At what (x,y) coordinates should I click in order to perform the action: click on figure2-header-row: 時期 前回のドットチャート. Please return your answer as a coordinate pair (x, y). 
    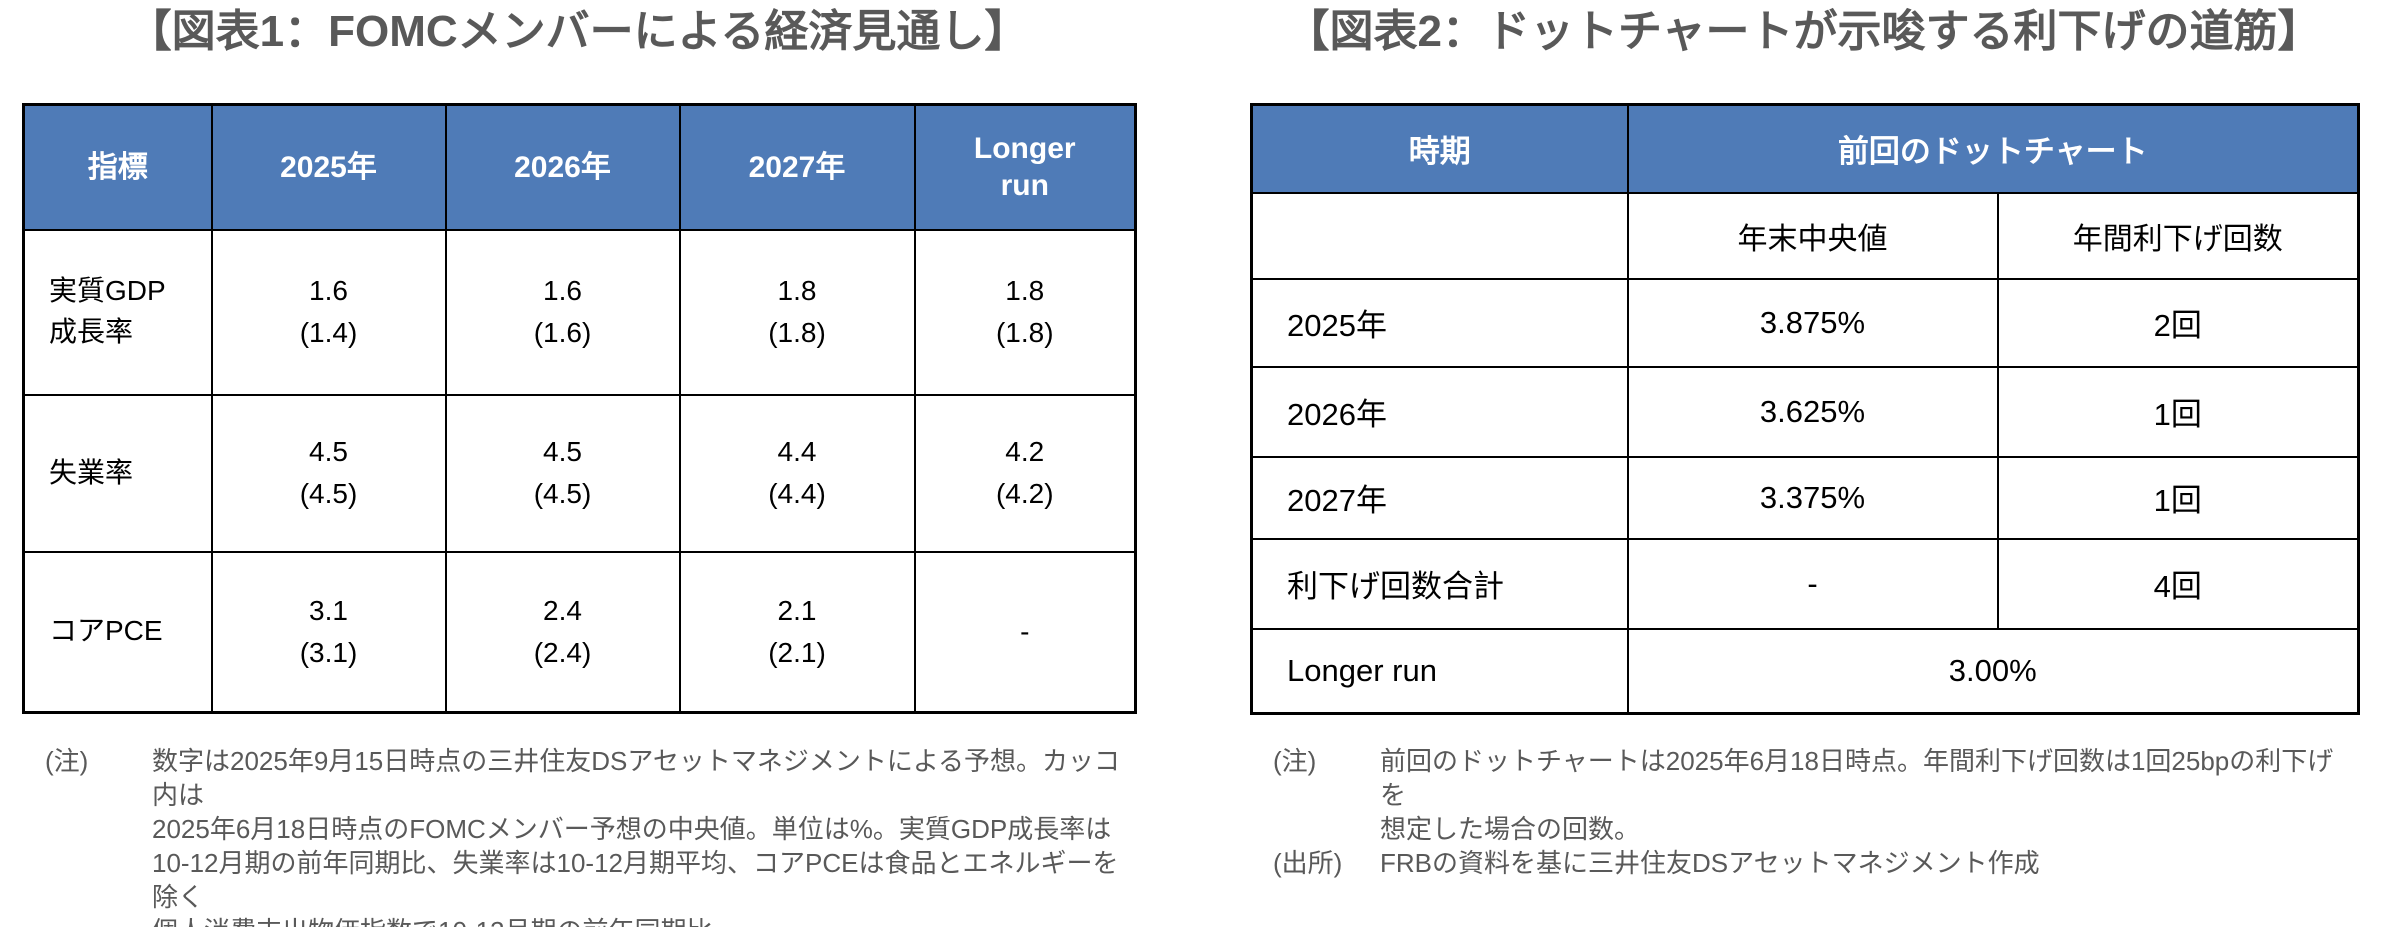
    Looking at the image, I should click on (1805, 148).